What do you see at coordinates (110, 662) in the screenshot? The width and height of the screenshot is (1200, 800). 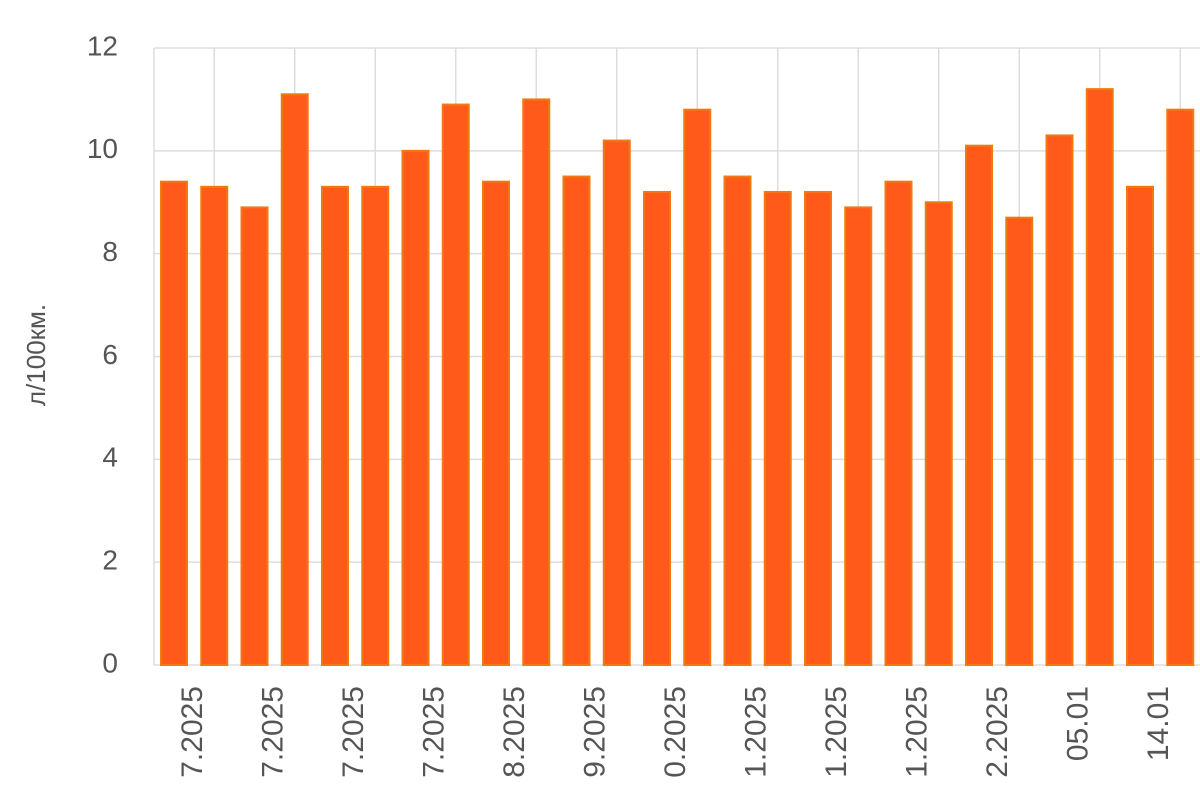 I see `y-tick-label: 0` at bounding box center [110, 662].